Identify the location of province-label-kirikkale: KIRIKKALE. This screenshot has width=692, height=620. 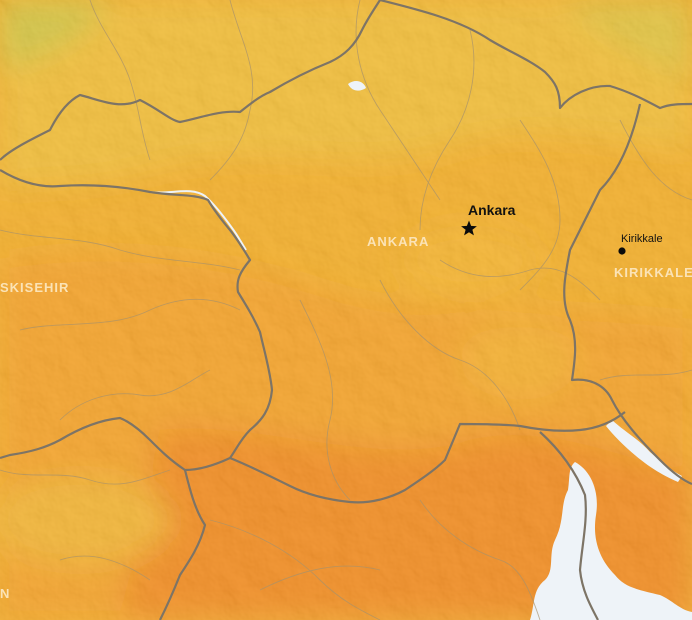
(653, 272).